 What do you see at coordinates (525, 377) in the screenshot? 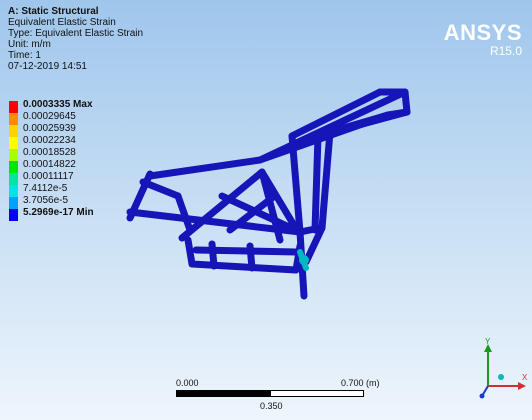
I see `x-axis-label: X` at bounding box center [525, 377].